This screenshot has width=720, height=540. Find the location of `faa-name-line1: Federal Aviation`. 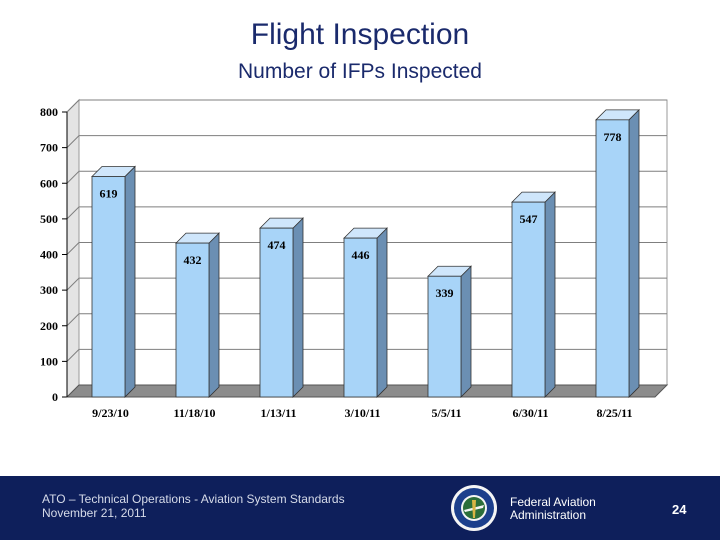

faa-name-line1: Federal Aviation is located at coordinates (553, 502).